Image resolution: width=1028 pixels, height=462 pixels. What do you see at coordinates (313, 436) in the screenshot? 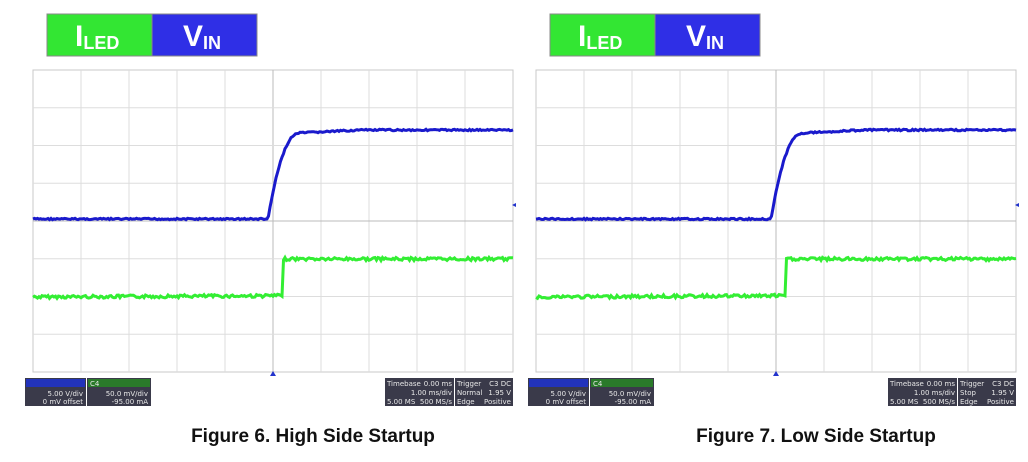
I see `caption: Figure 6. High Side Startup` at bounding box center [313, 436].